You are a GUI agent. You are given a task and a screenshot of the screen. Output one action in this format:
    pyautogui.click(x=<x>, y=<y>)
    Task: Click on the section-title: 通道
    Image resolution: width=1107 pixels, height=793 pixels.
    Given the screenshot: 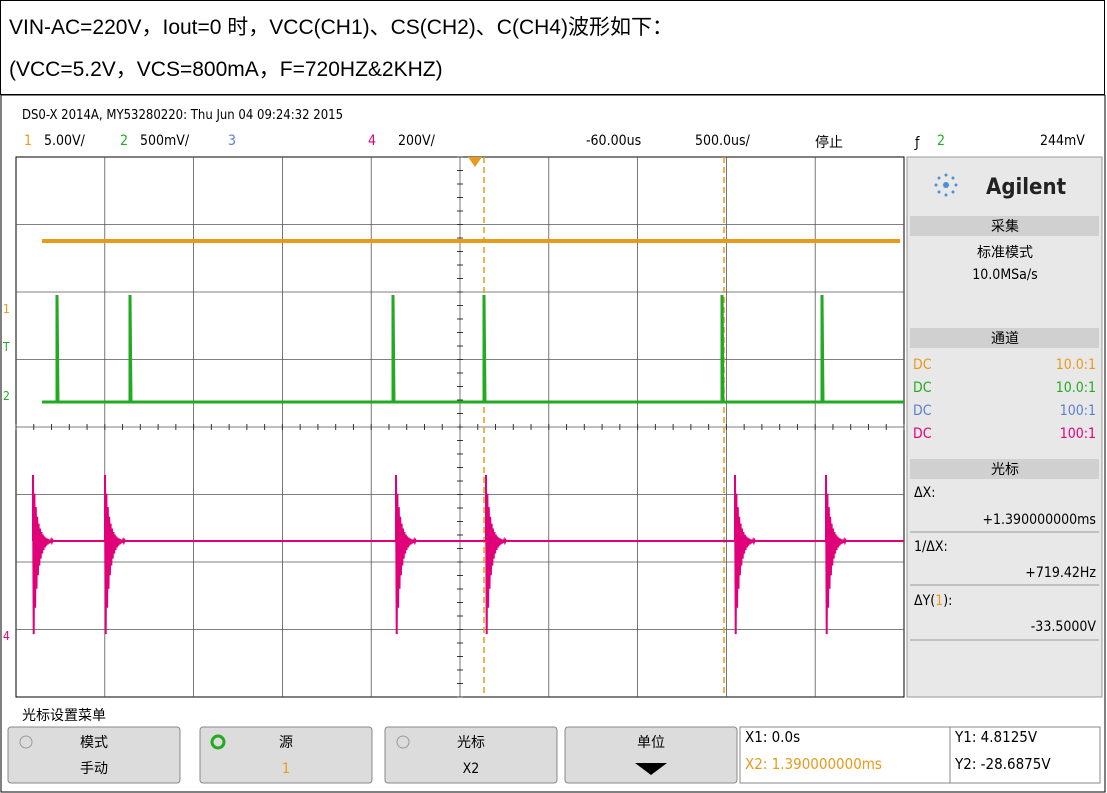 What is the action you would take?
    pyautogui.click(x=1005, y=339)
    